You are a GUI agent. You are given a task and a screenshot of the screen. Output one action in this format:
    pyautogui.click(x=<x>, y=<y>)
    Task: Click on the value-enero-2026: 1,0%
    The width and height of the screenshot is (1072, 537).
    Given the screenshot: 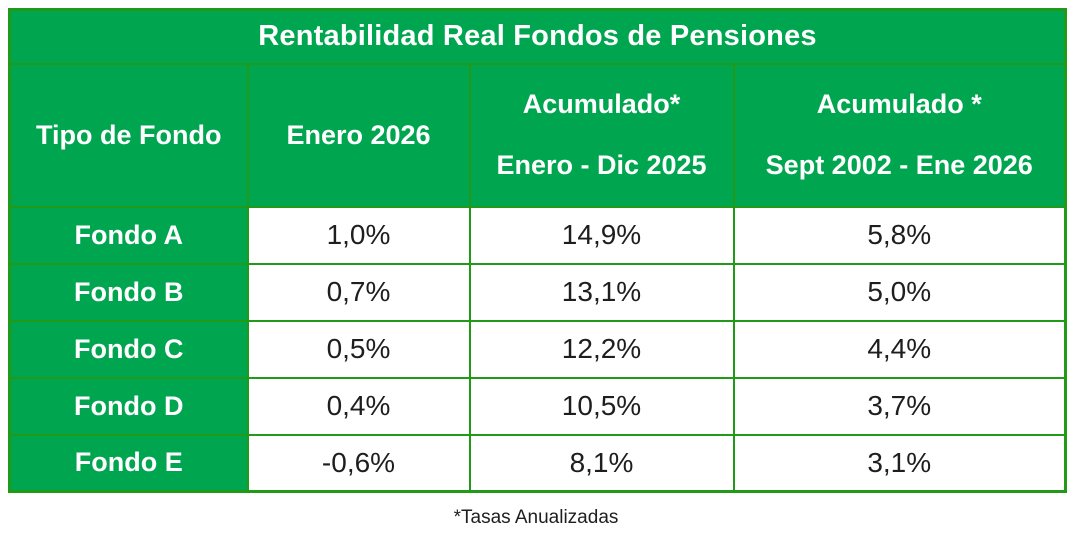 What is the action you would take?
    pyautogui.click(x=358, y=235)
    